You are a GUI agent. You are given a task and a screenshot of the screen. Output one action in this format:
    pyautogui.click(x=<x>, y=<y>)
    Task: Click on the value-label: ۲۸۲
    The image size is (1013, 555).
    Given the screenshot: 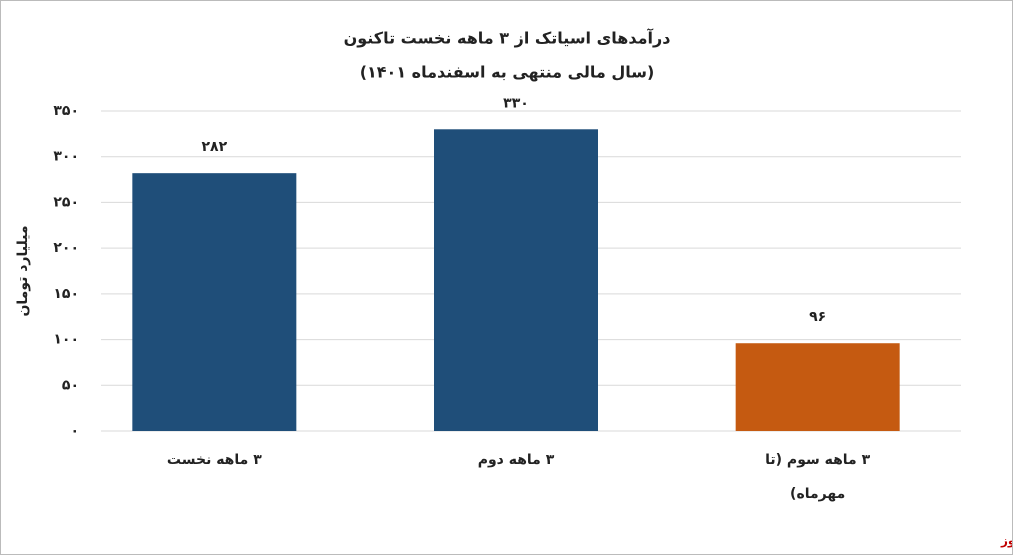 What is the action you would take?
    pyautogui.click(x=215, y=147)
    